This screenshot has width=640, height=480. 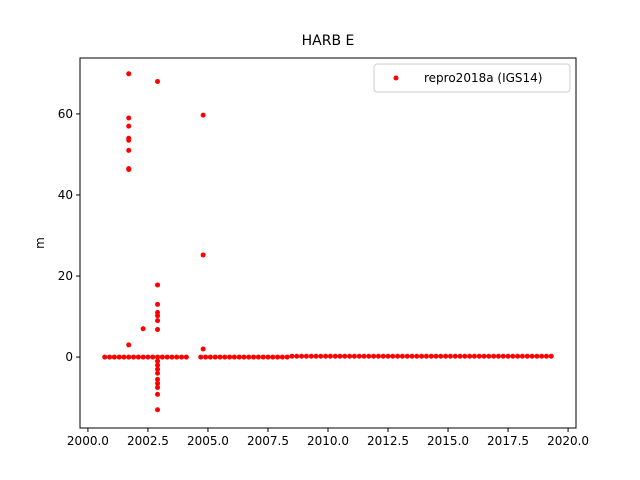 What do you see at coordinates (88, 441) in the screenshot?
I see `x-tick-label: 2000.0` at bounding box center [88, 441].